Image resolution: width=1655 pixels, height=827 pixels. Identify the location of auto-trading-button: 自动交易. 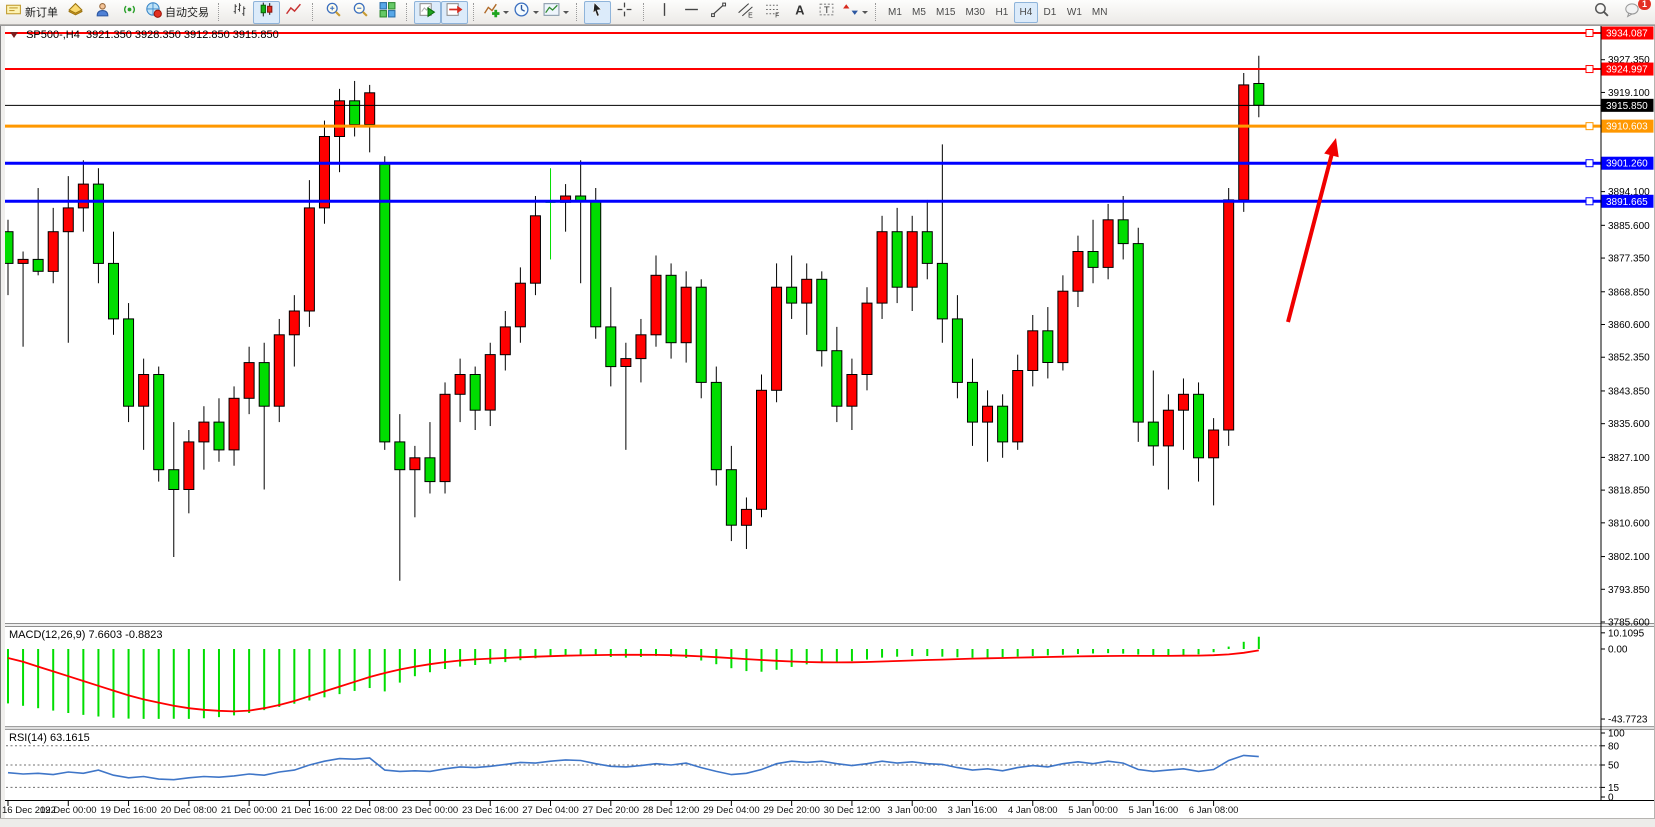
(178, 12).